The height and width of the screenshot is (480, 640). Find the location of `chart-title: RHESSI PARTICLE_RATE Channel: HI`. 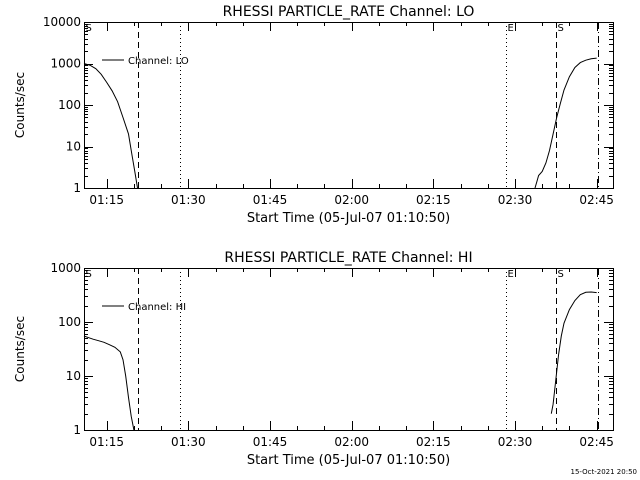

chart-title: RHESSI PARTICLE_RATE Channel: HI is located at coordinates (348, 258).